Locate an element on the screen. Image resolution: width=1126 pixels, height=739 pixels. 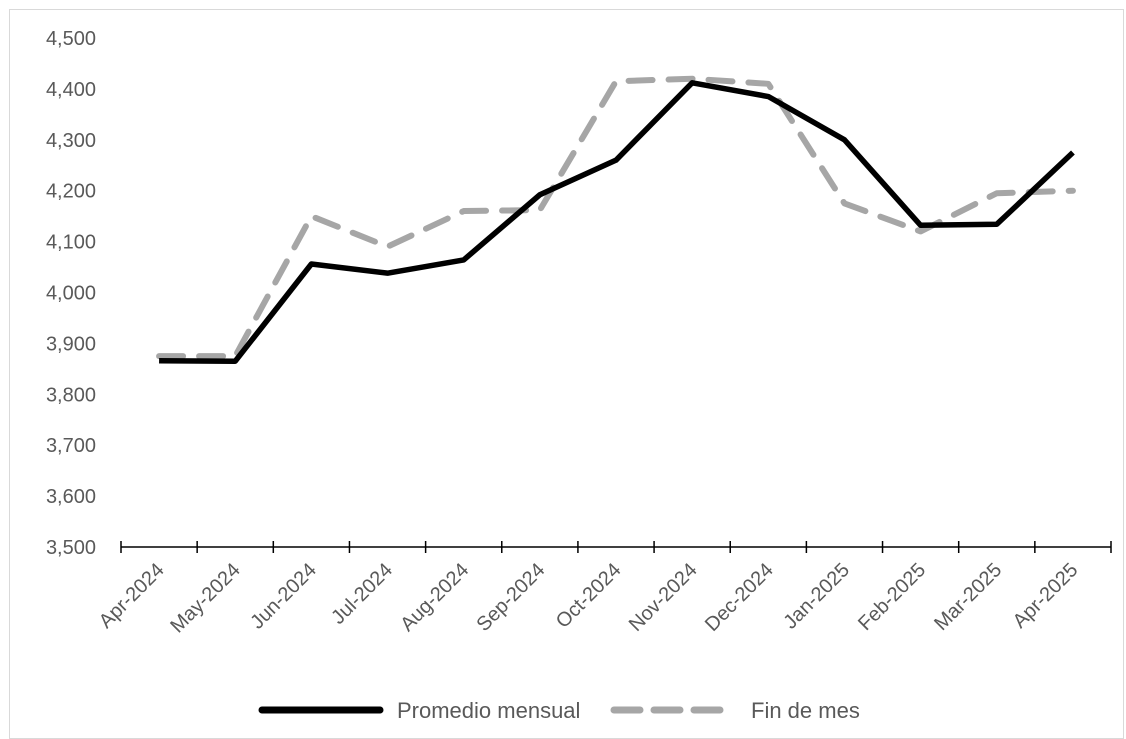
legend-label-fin-de-mes: Fin de mes is located at coordinates (805, 710).